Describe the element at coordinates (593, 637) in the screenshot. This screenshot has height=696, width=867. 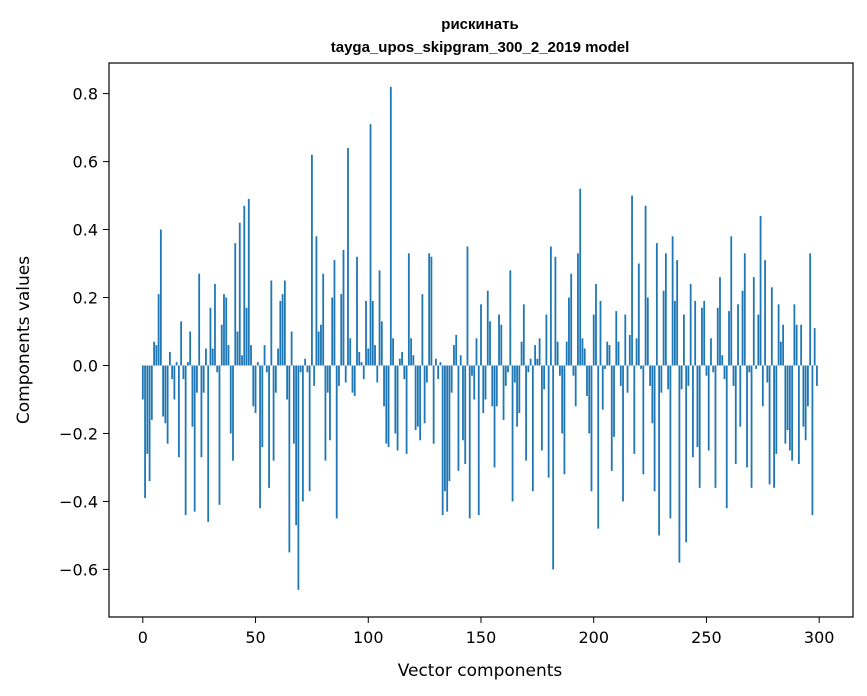
I see `x-tick-label: 200` at that location.